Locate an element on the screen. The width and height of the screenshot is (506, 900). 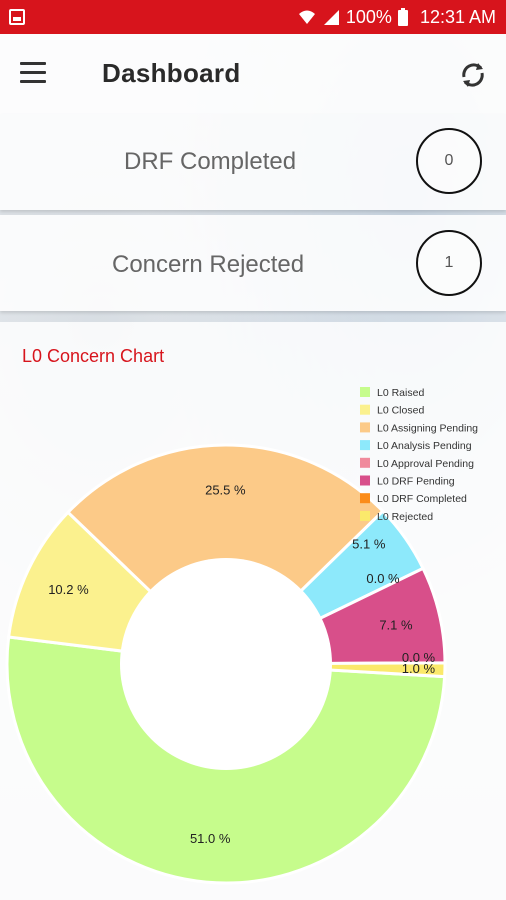
legend-label: L0 Approval Pending is located at coordinates (425, 464).